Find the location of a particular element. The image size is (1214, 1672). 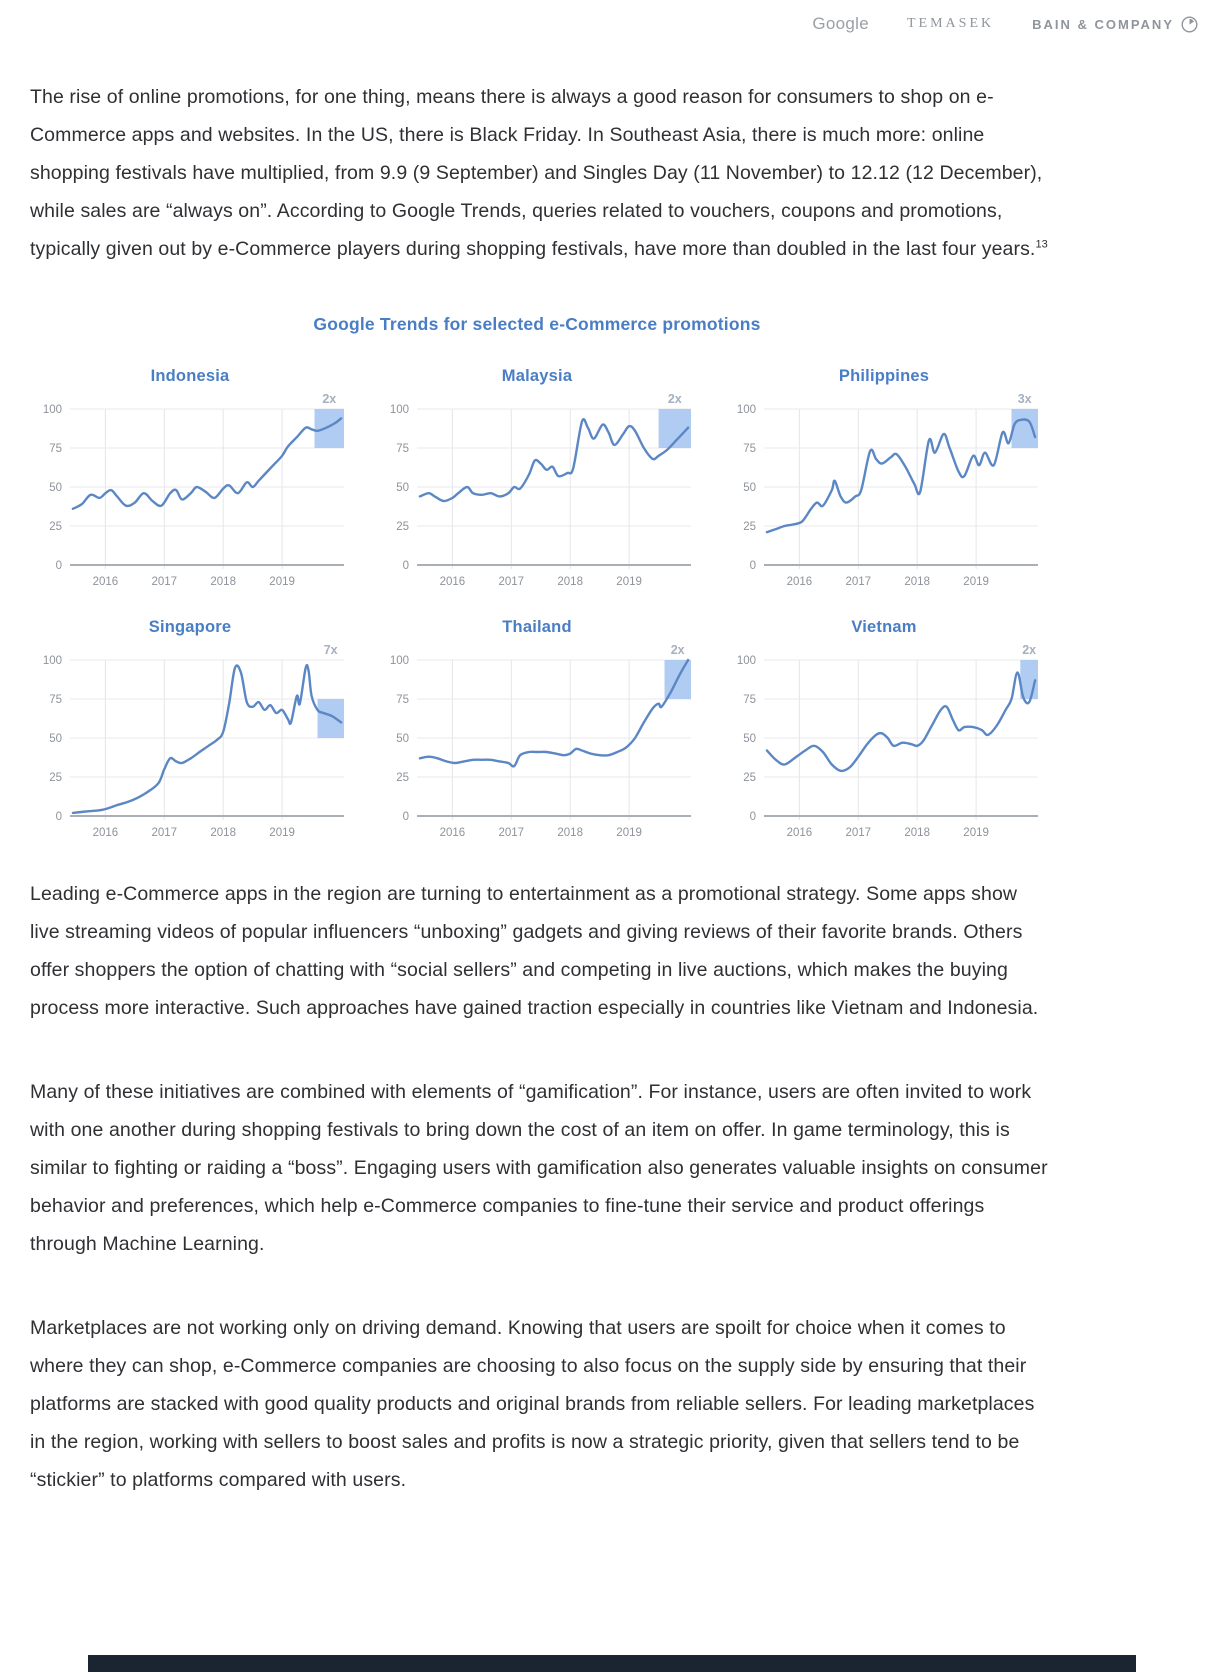

trend-chart-malaysia: Malaysia 2x 100 75 50 25 0 2016 2017 2018 2019 is located at coordinates (537, 480).